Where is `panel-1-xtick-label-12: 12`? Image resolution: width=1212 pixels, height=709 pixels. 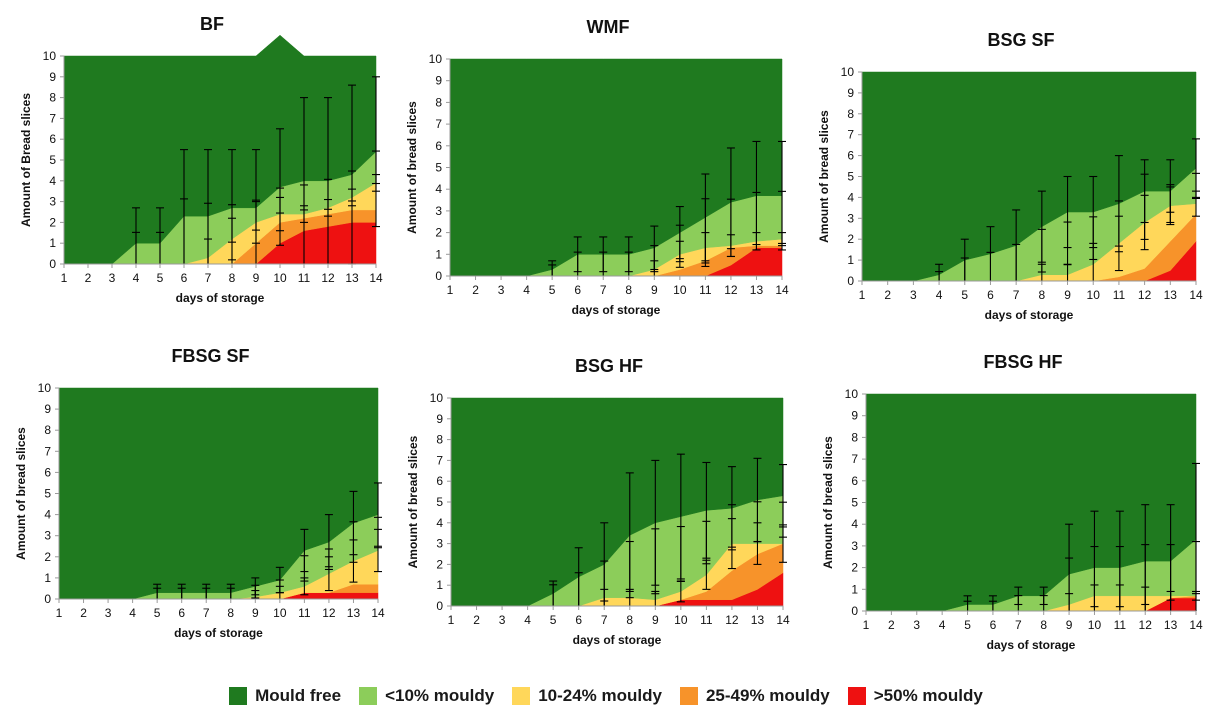
panel-1-xtick-label-12: 12 is located at coordinates (328, 278).